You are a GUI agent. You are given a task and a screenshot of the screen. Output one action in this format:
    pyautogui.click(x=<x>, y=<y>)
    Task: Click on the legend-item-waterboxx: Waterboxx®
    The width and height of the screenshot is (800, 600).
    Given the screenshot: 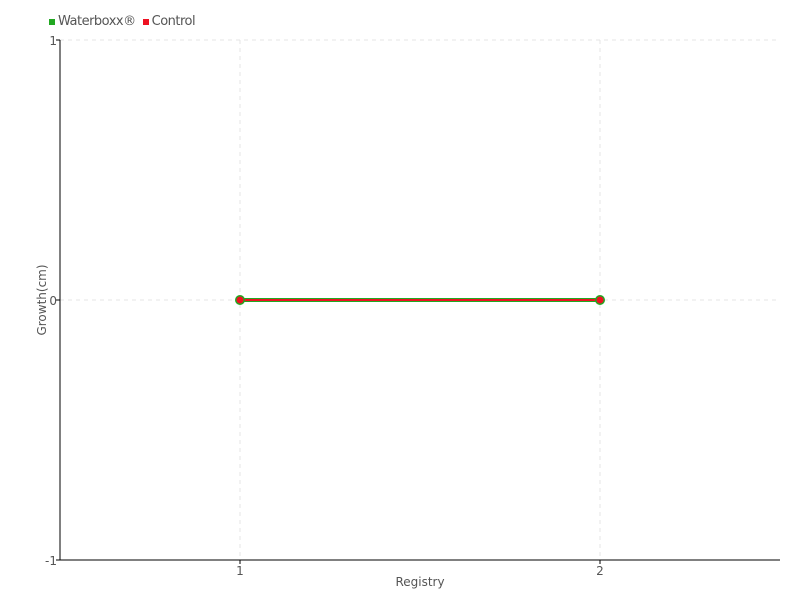 What is the action you would take?
    pyautogui.click(x=92, y=21)
    